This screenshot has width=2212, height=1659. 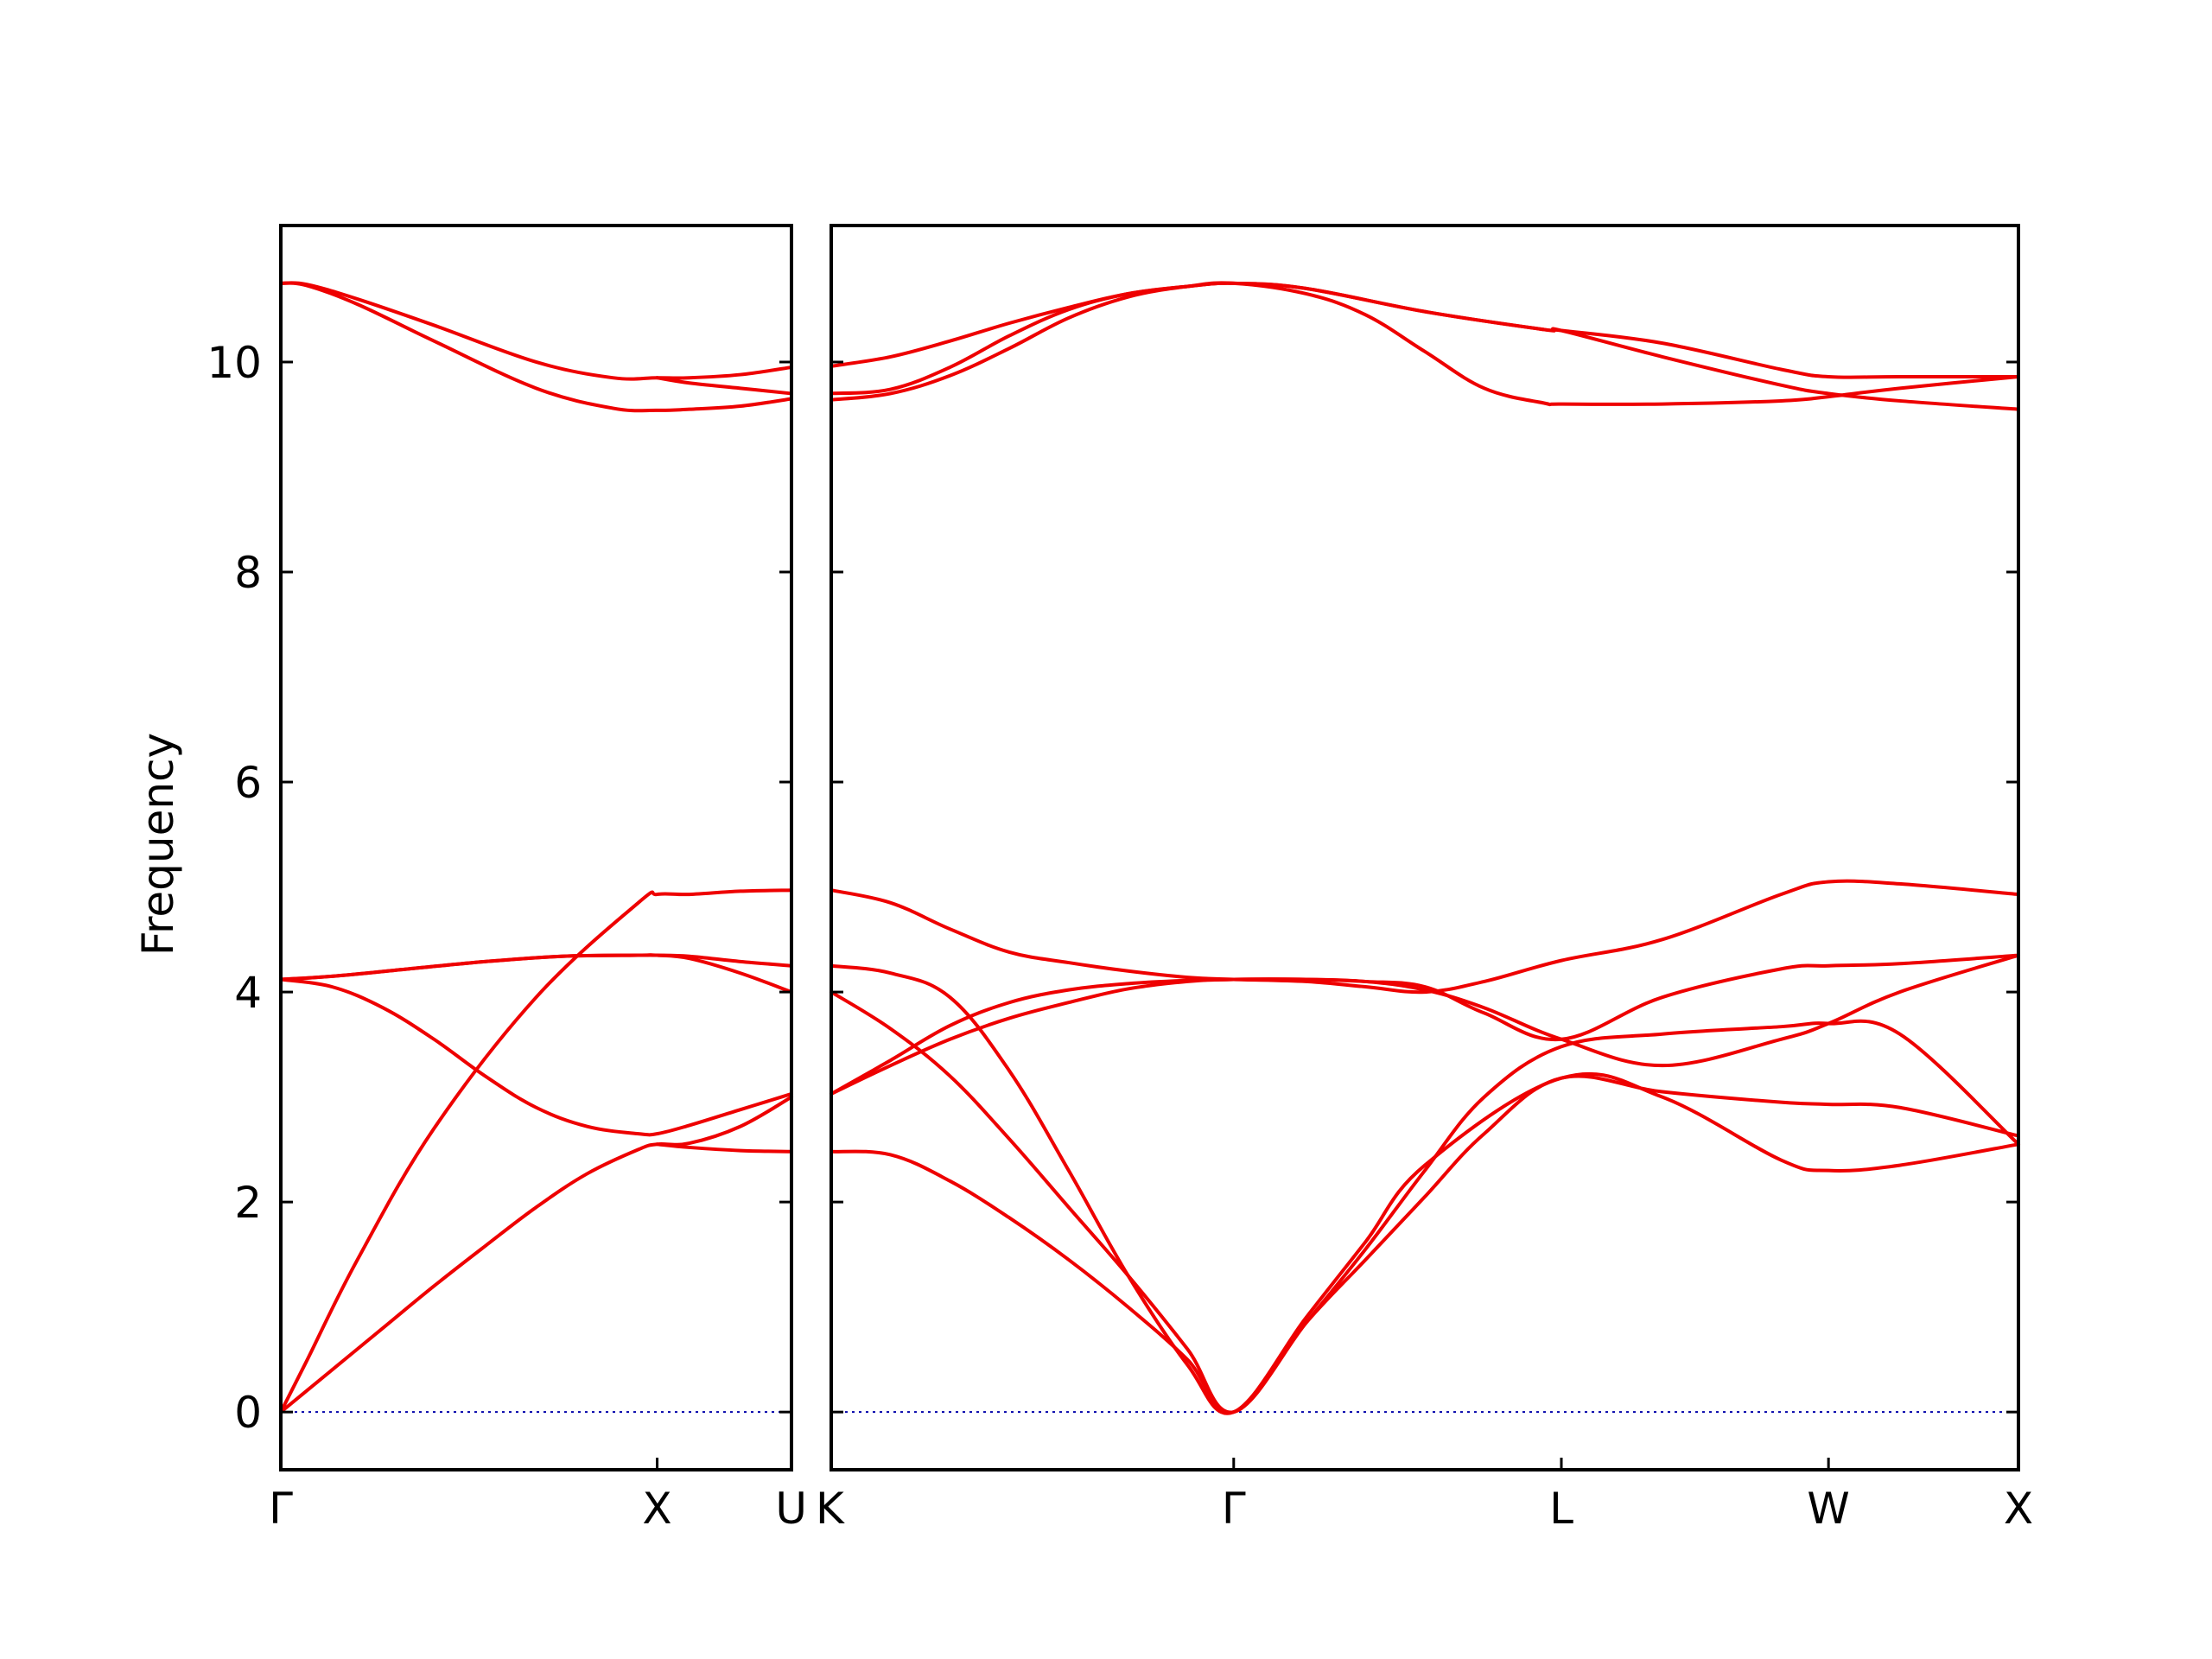 What do you see at coordinates (248, 1203) in the screenshot?
I see `y-tick-label: 2` at bounding box center [248, 1203].